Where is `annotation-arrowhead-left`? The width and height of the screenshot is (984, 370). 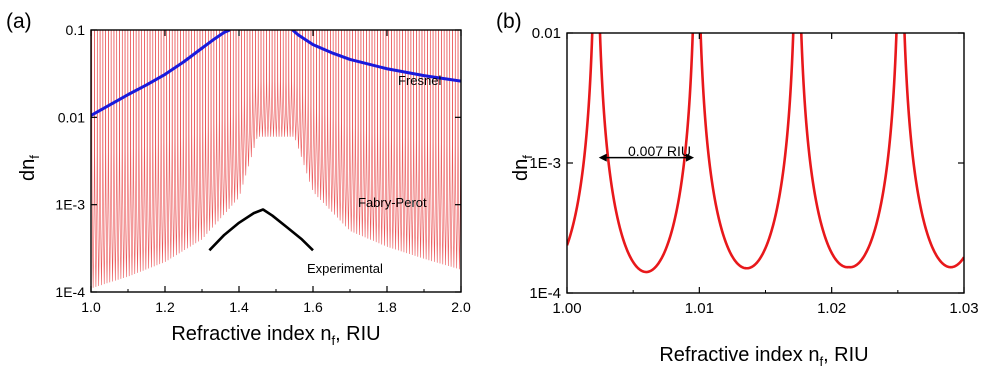
annotation-arrowhead-left is located at coordinates (602, 157).